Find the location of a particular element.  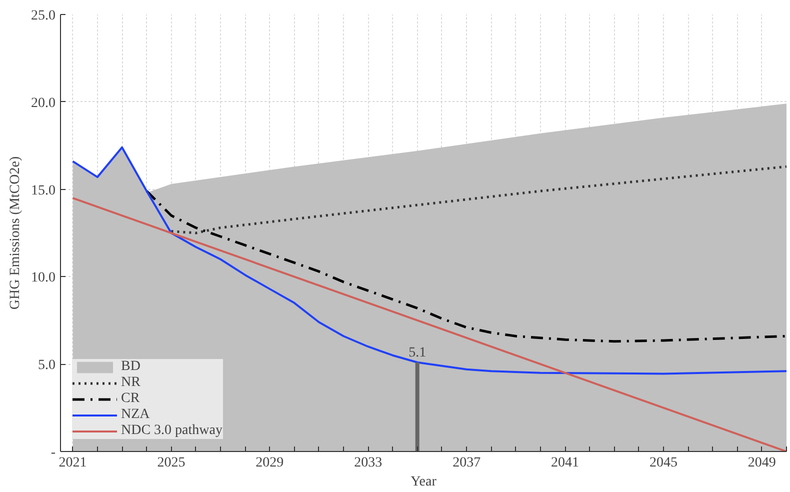

legend-label: NDC 3.0 pathway is located at coordinates (171, 431).